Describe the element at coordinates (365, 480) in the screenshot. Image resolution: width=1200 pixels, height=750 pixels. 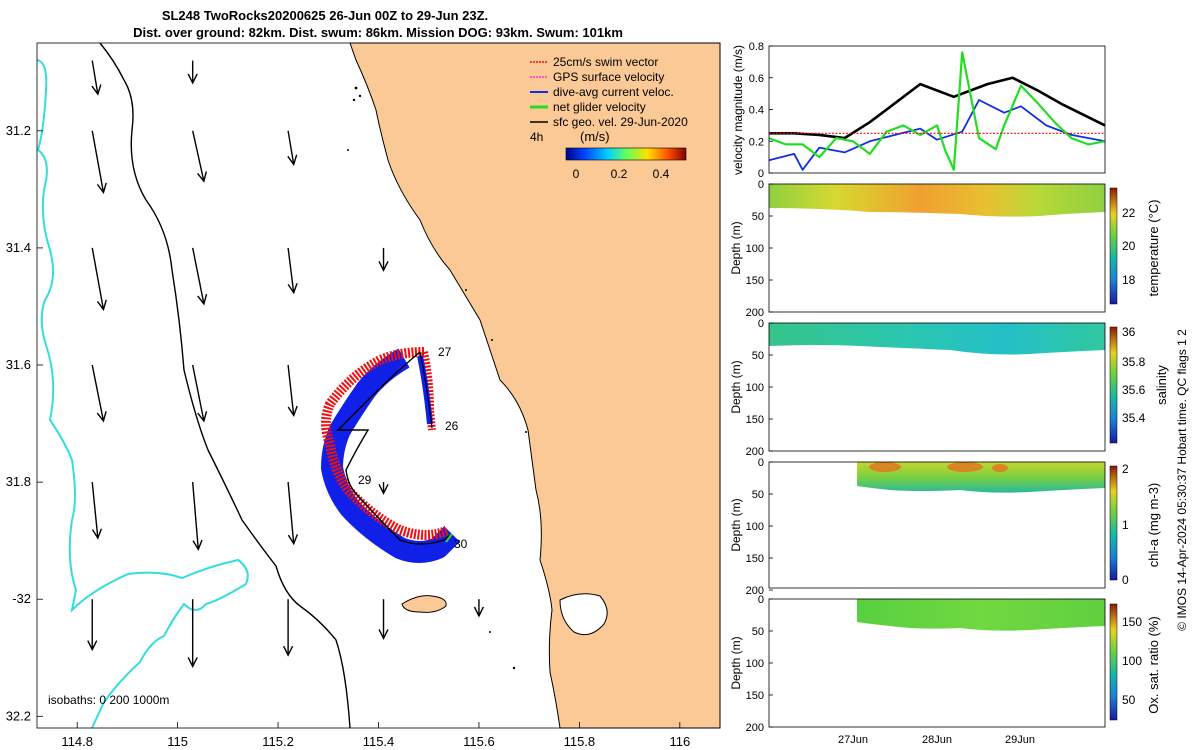
I see `day-label-29: 29` at that location.